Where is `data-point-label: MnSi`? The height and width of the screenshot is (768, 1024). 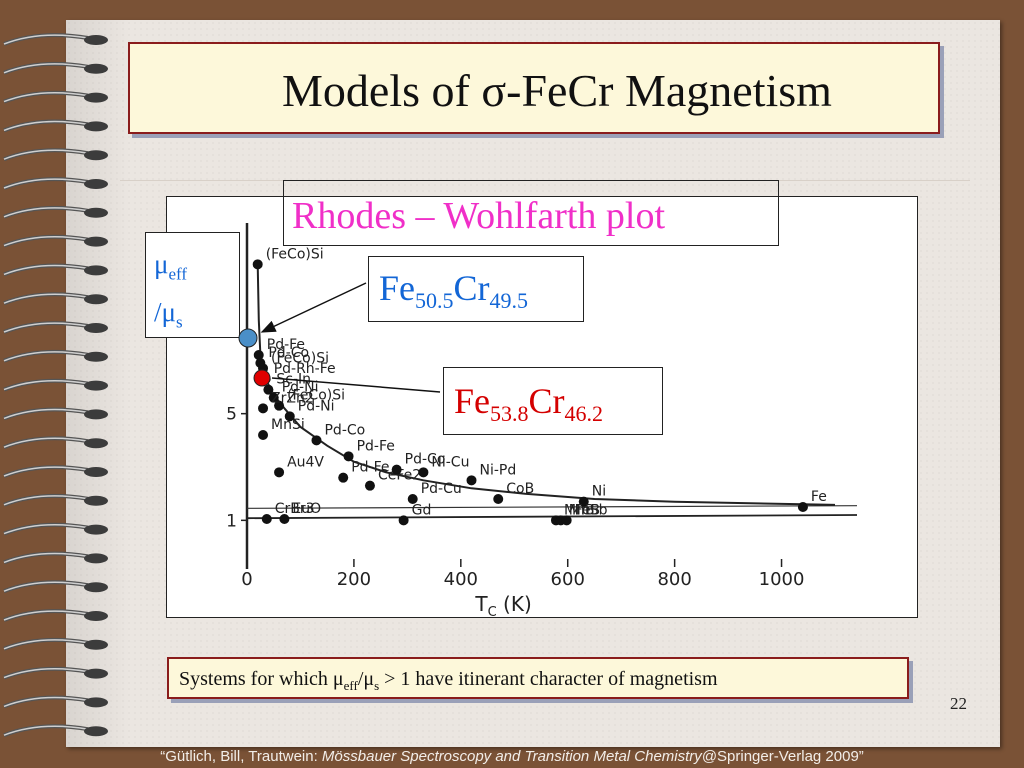
data-point-label: MnSi is located at coordinates (288, 425).